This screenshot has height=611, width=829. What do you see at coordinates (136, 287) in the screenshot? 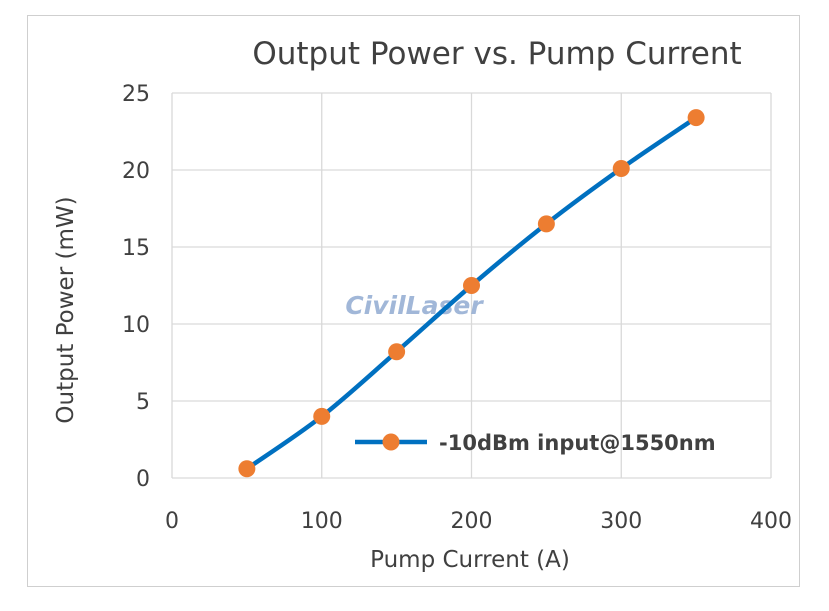
I see `y-tick-labels: 0 5 10 15 20 25` at bounding box center [136, 287].